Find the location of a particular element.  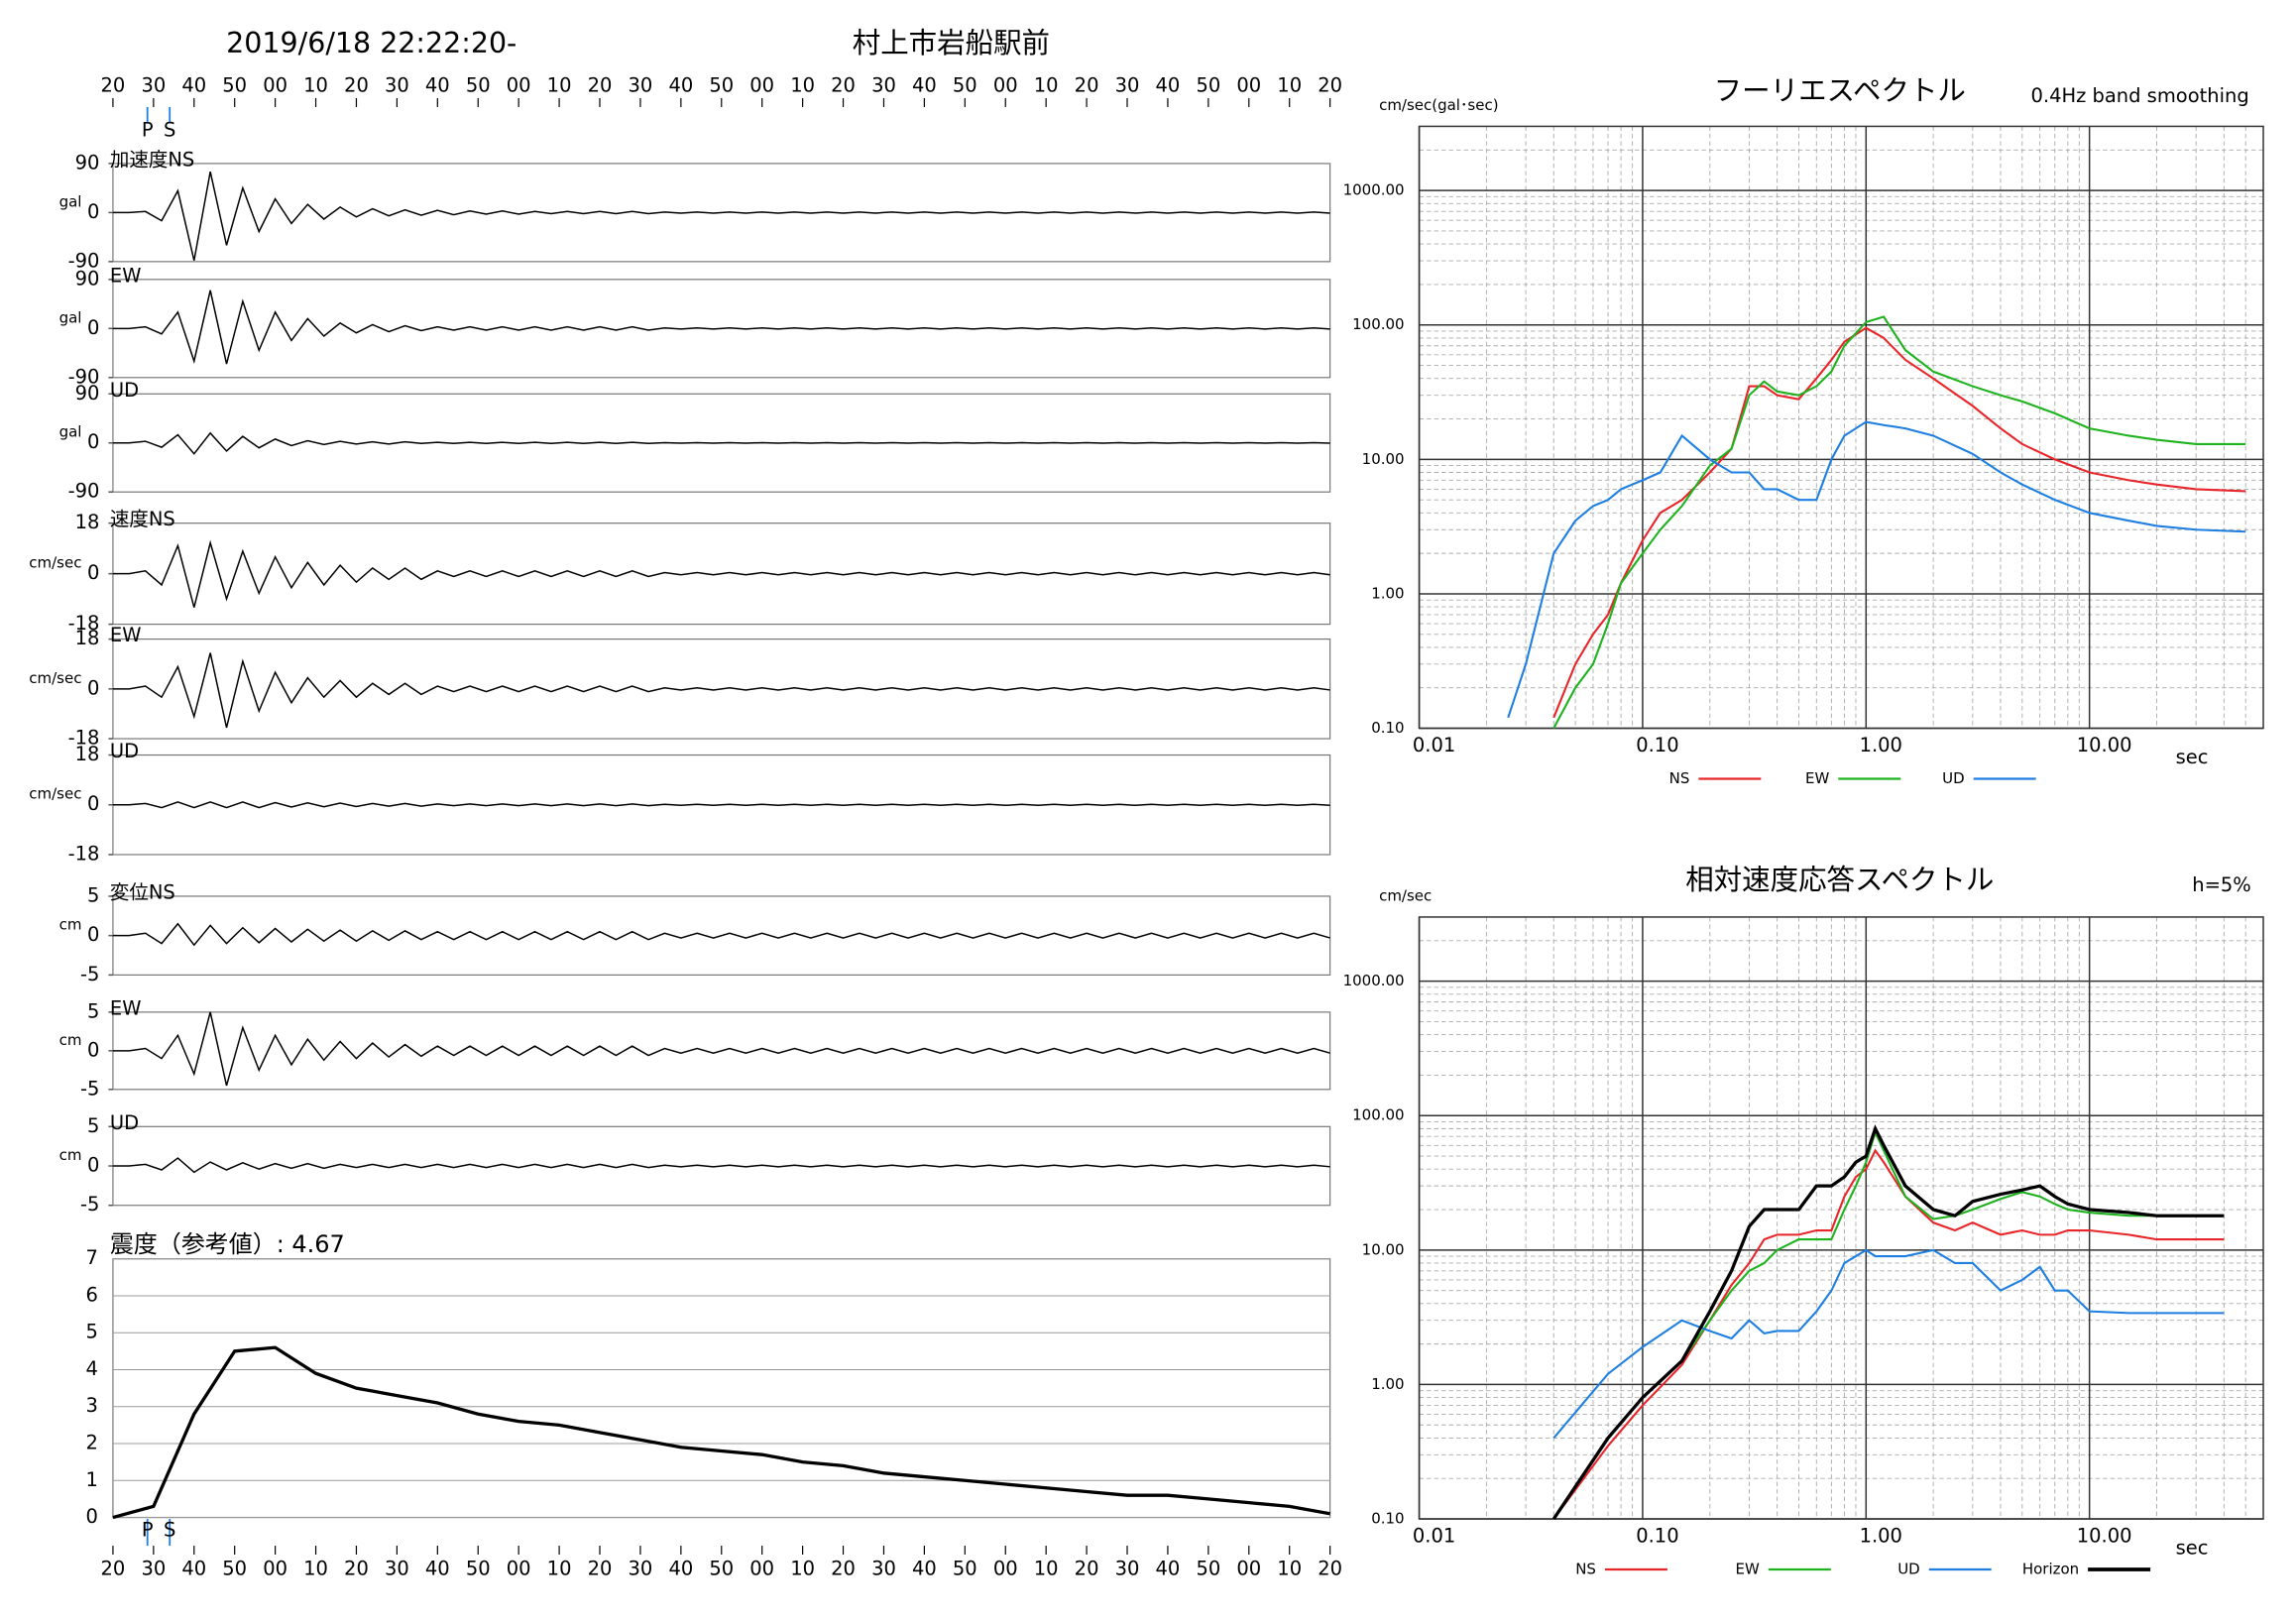

x-tick-label: 0.01 is located at coordinates (1434, 1536).